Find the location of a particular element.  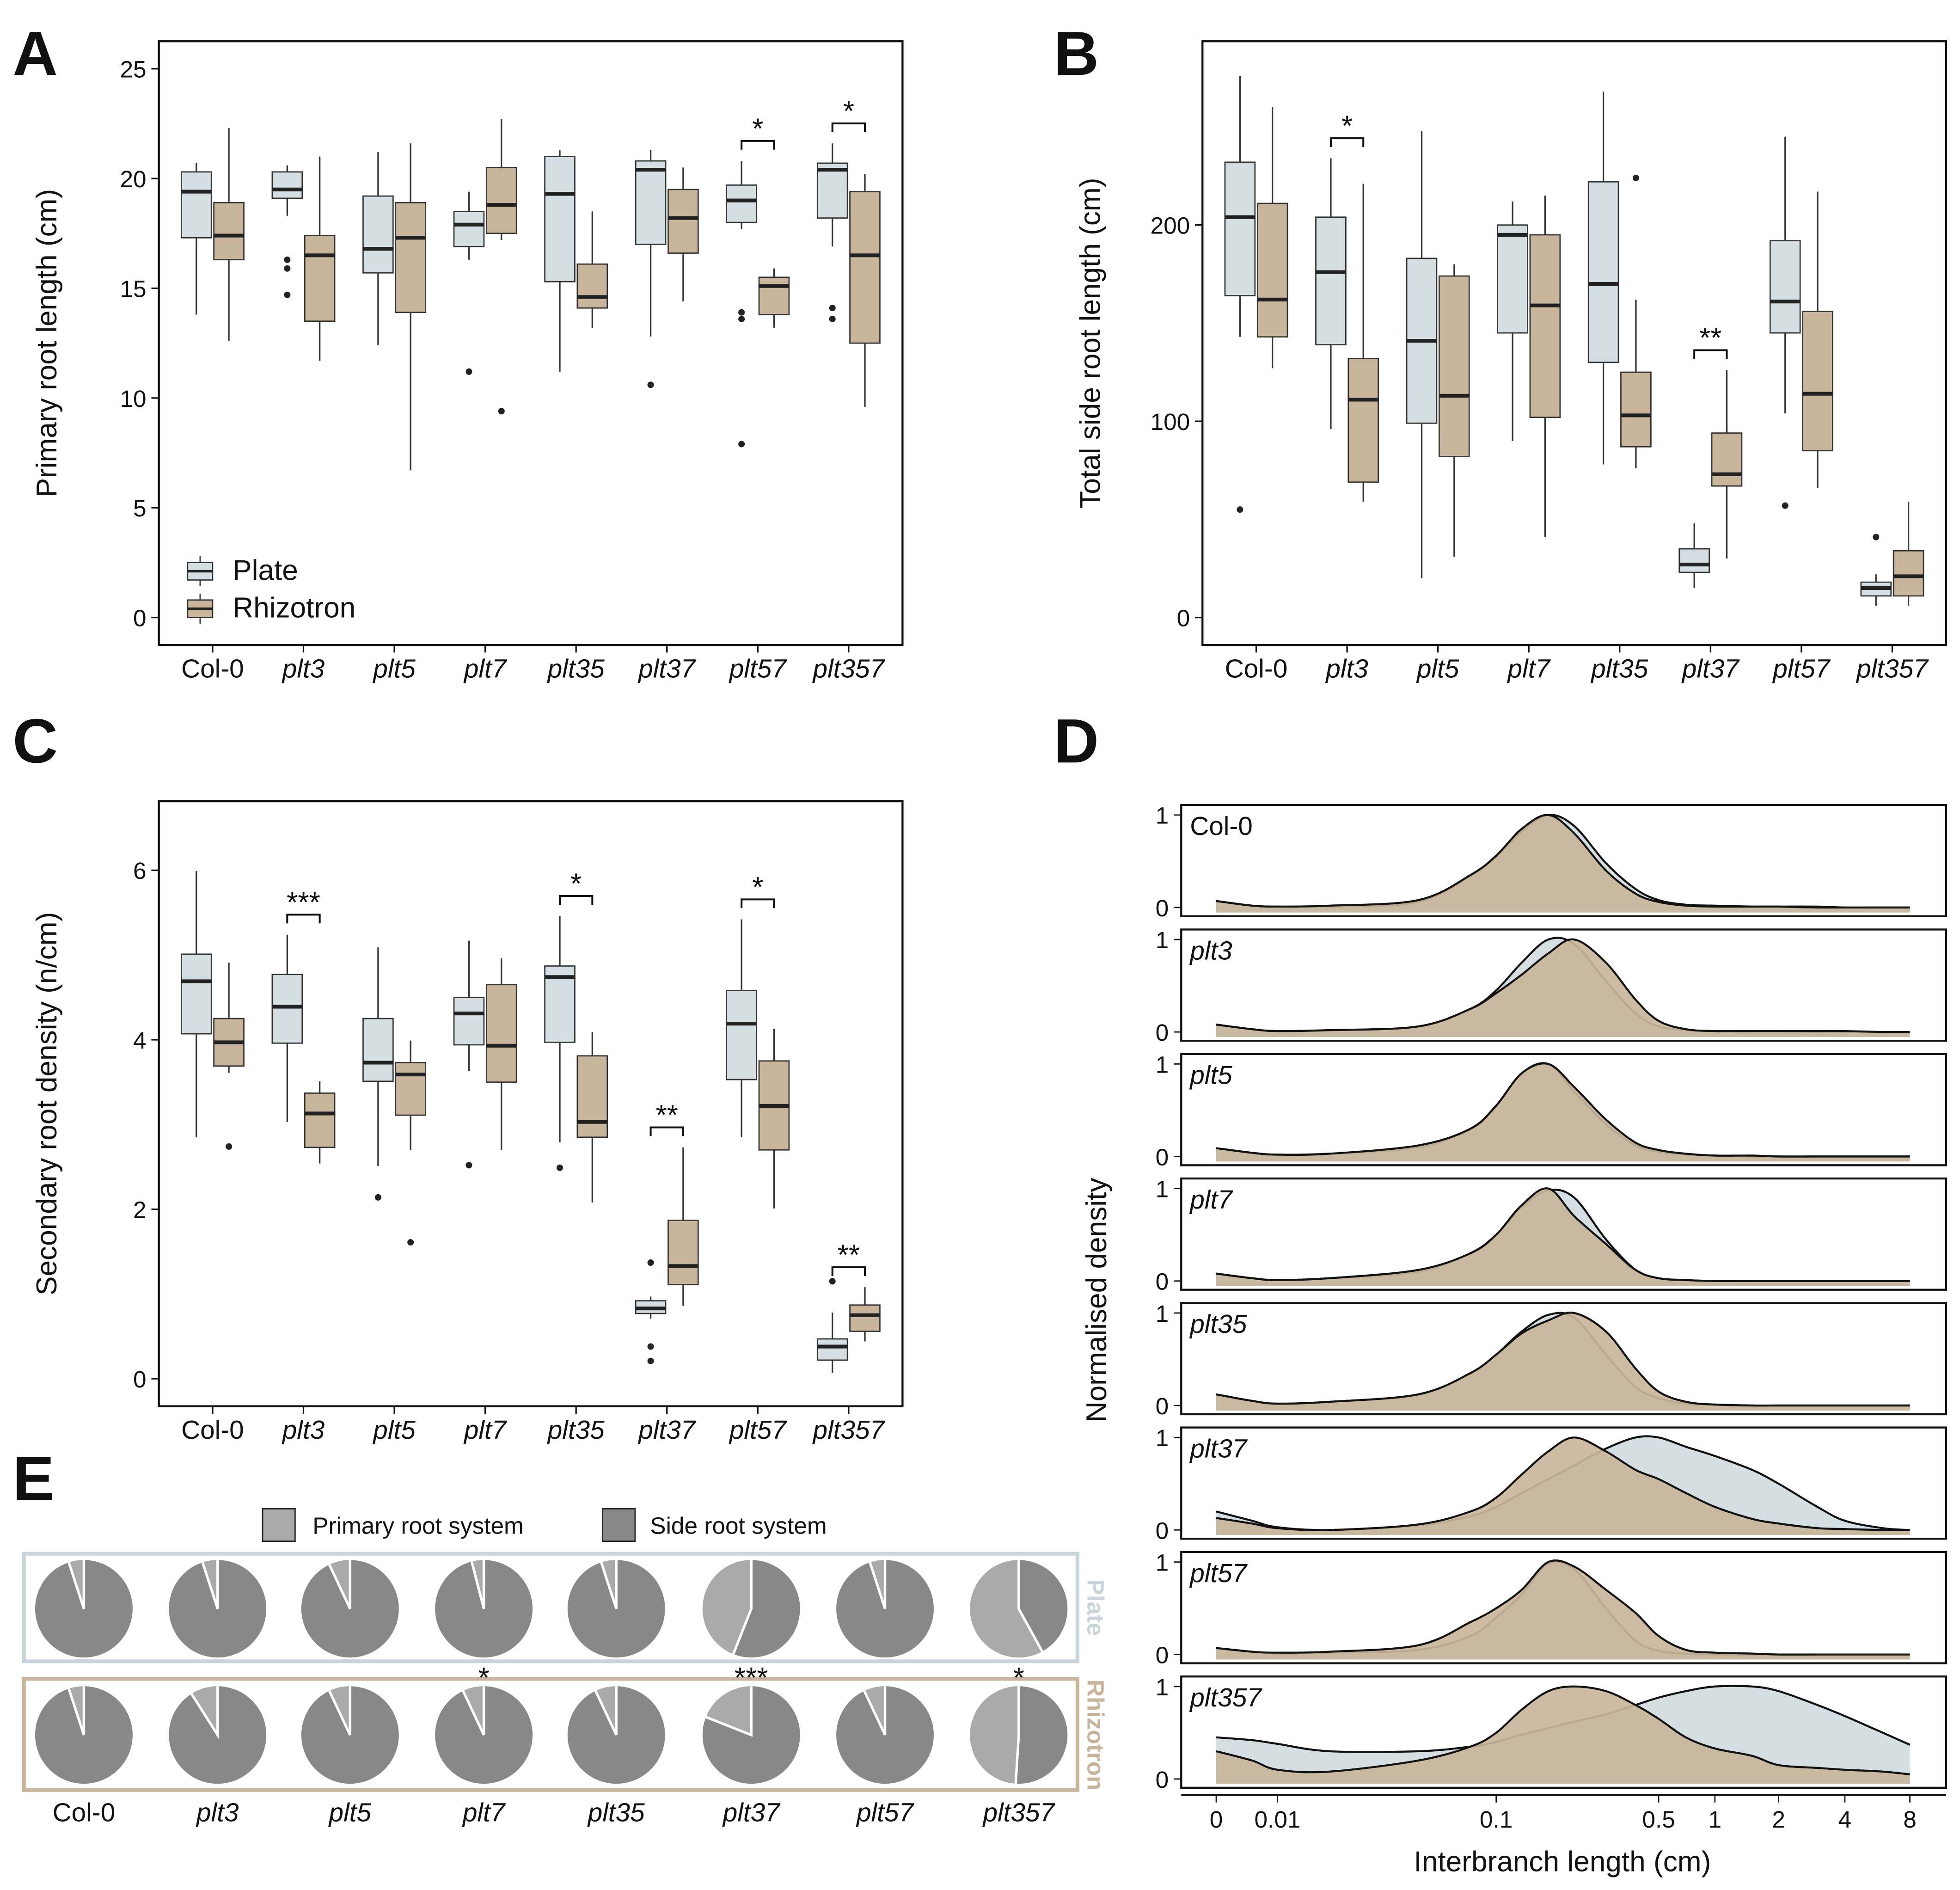

genotype-label: plt35 is located at coordinates (1218, 1324).